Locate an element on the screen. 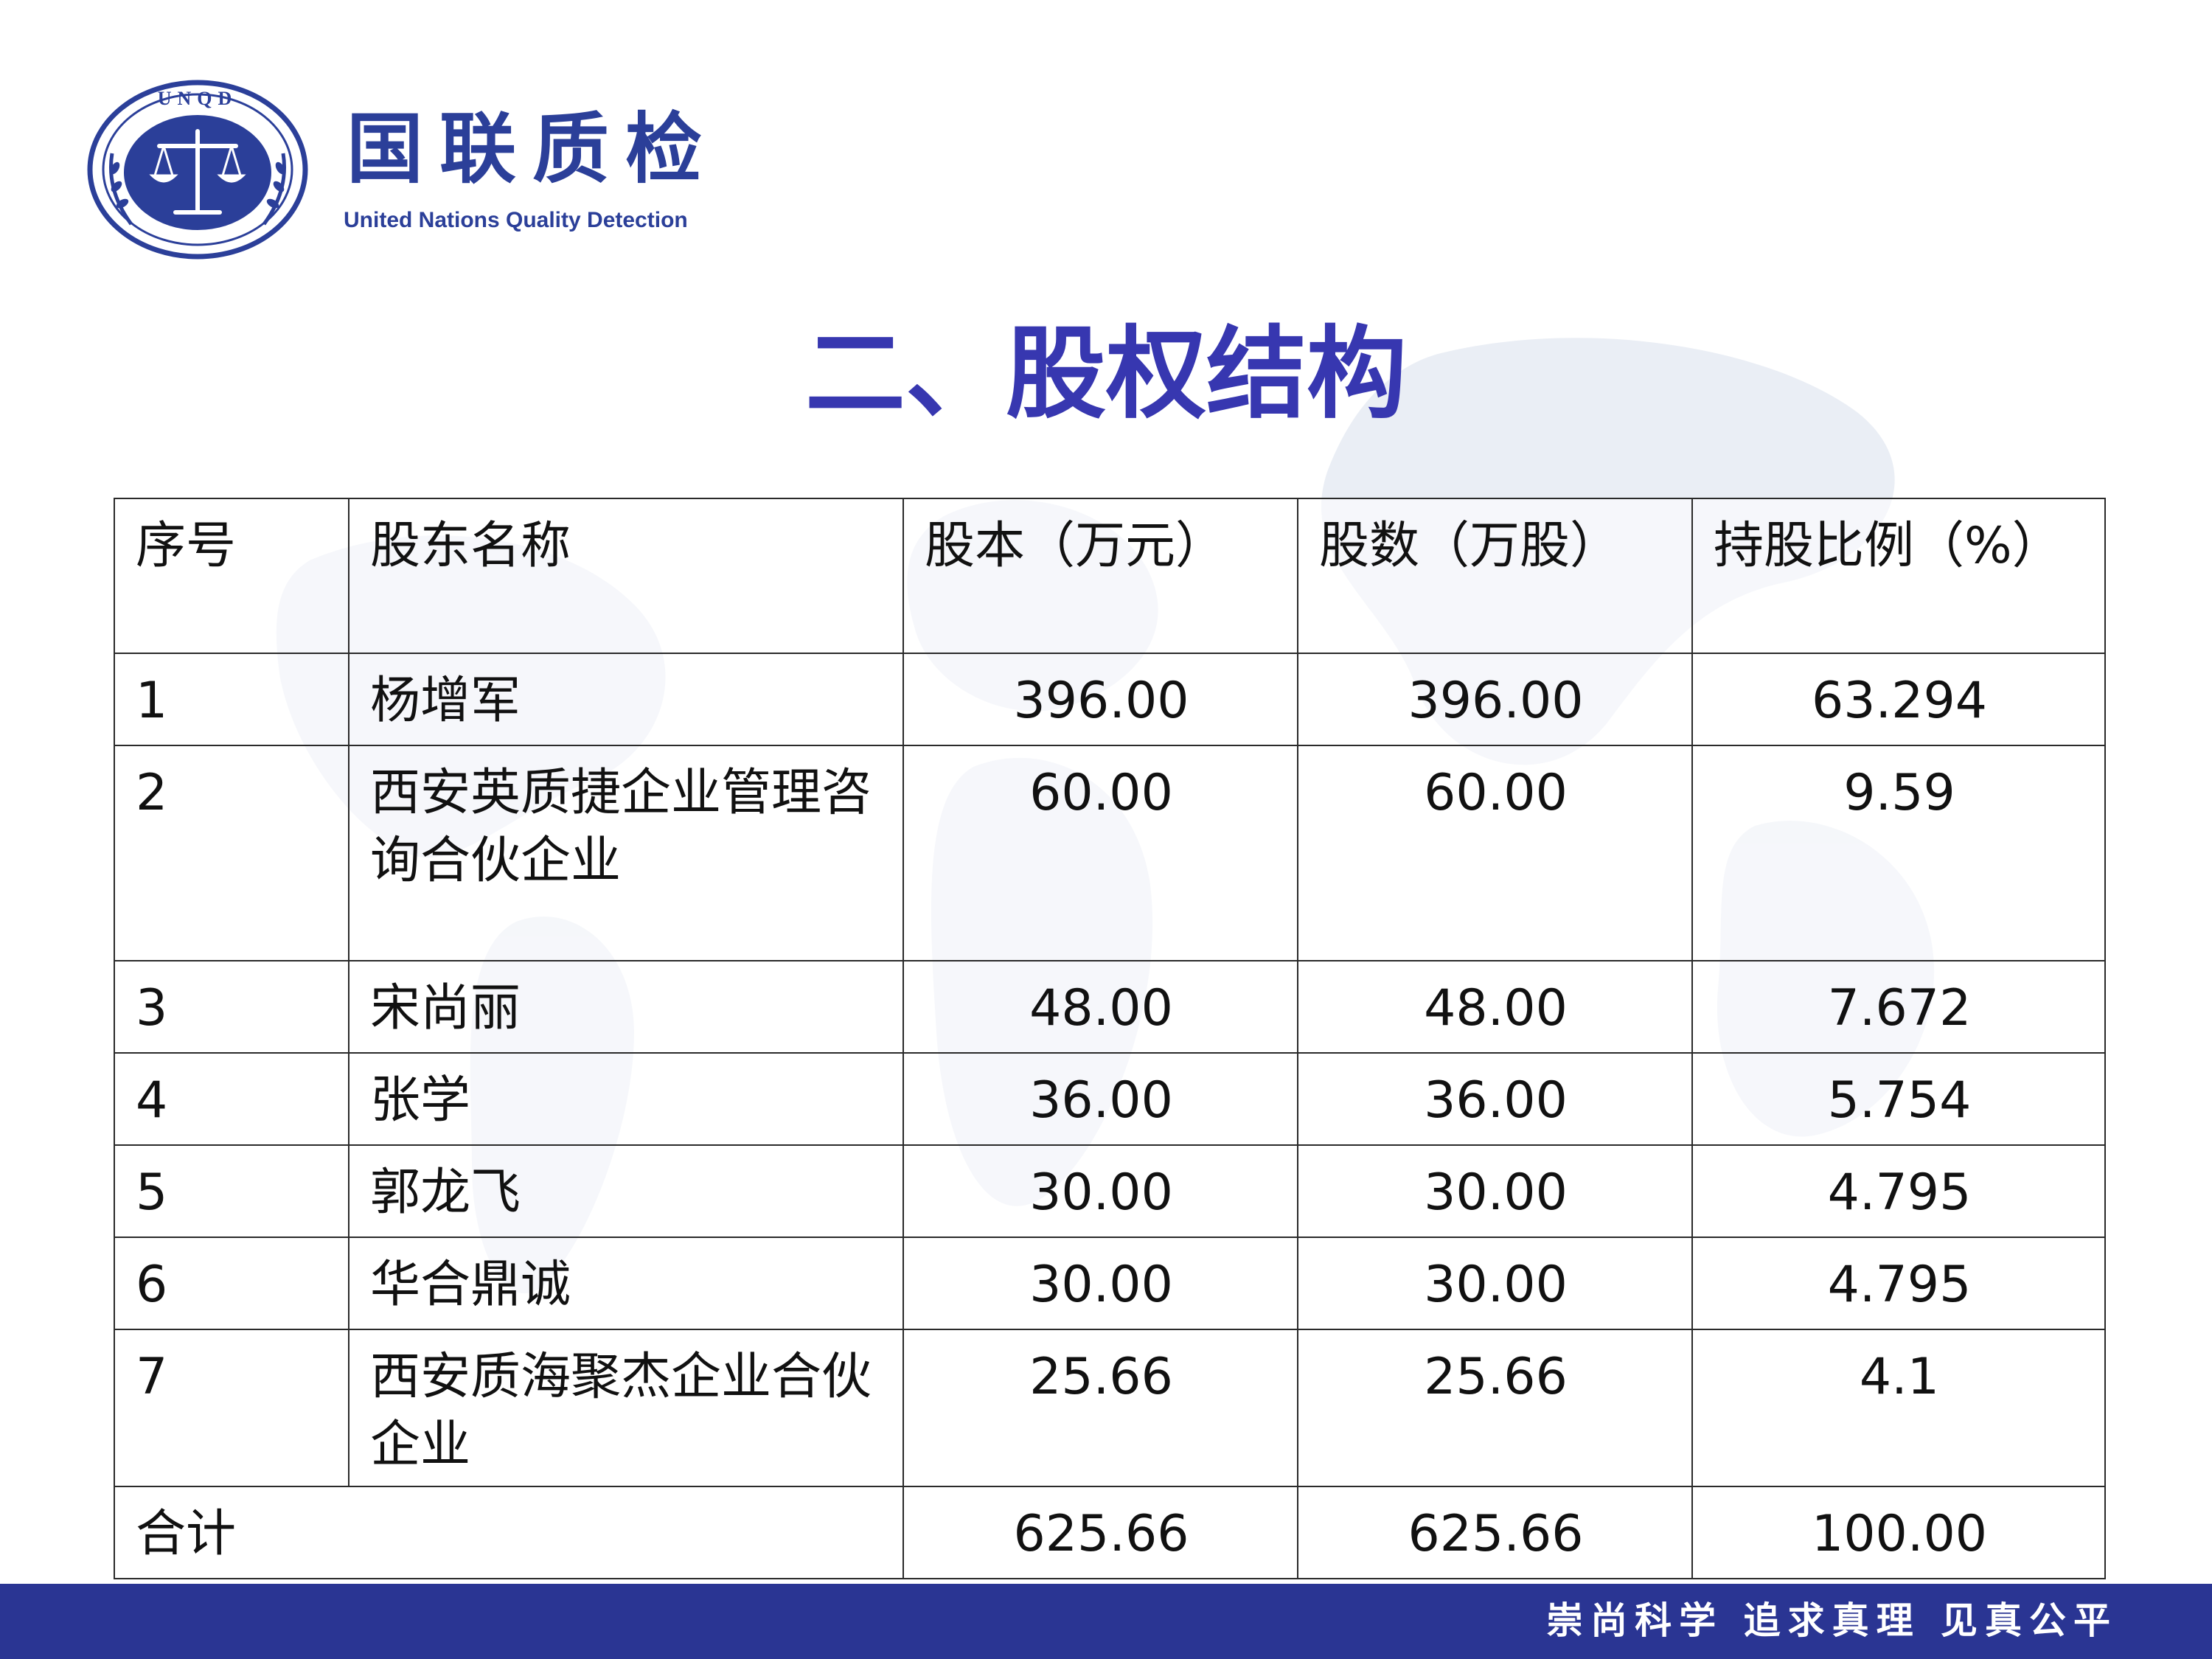  page-title: 二、股权结构 is located at coordinates (1106, 374).